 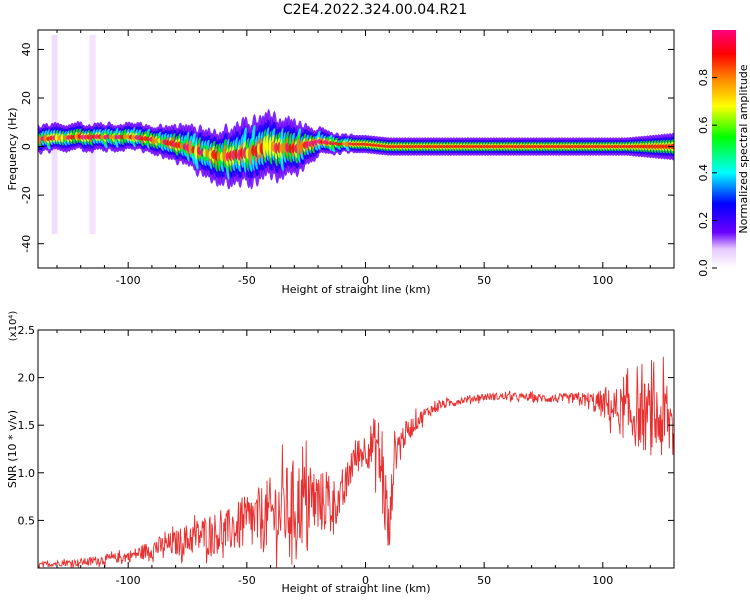 What do you see at coordinates (26, 195) in the screenshot?
I see `y-tick-label: -20` at bounding box center [26, 195].